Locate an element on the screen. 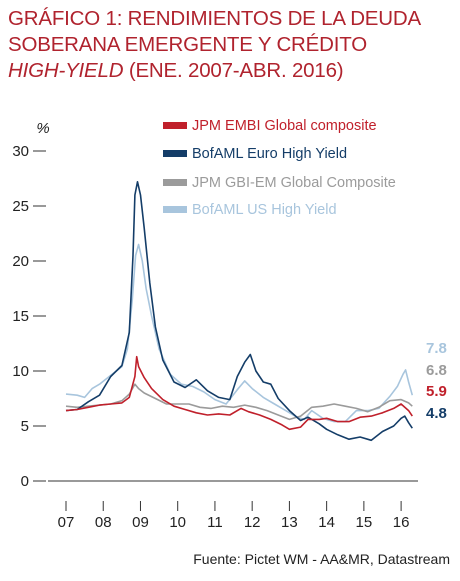 The width and height of the screenshot is (460, 581). title-rest: (ENE. 2007-ABR. 2016) is located at coordinates (233, 70).